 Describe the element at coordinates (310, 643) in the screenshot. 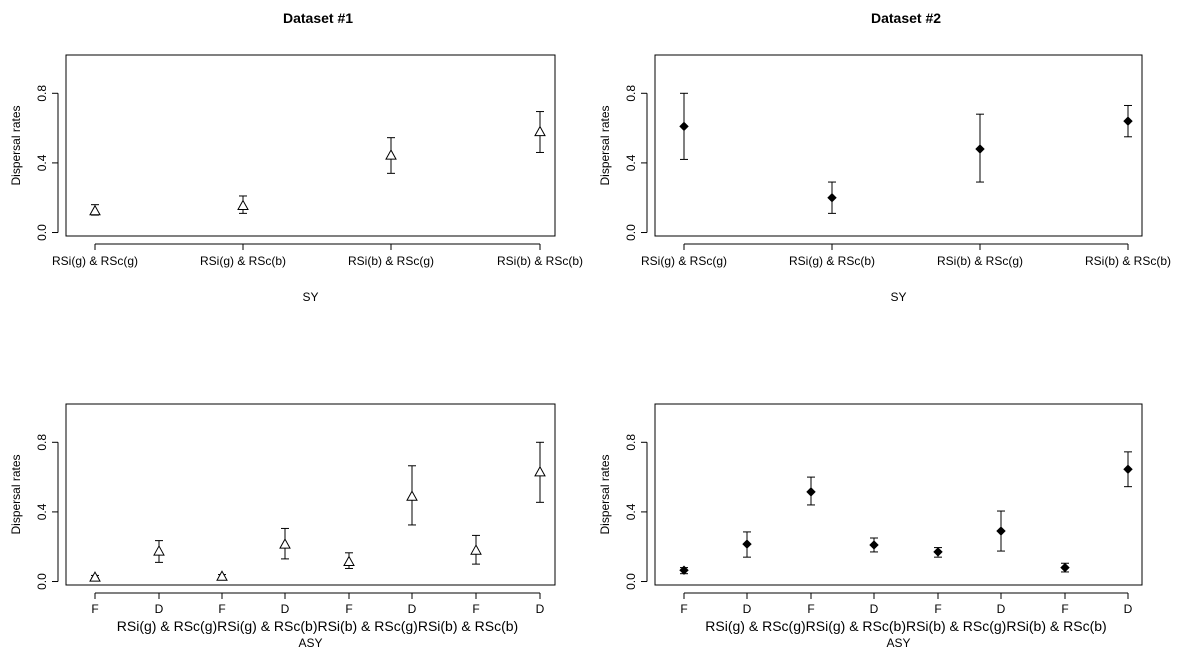

I see `panel3-x-axis-title: ASY` at that location.